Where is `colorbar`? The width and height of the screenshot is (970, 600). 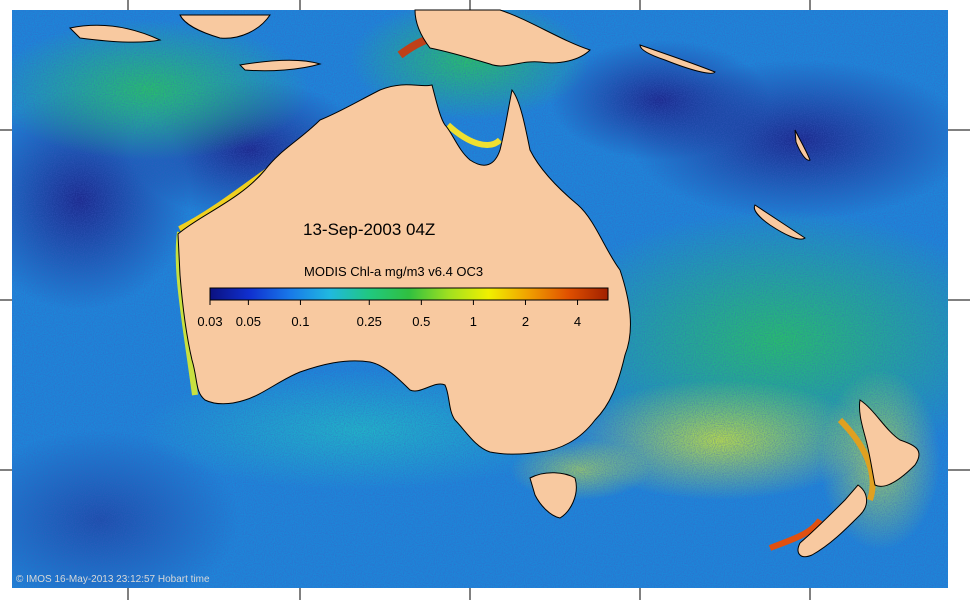
colorbar is located at coordinates (409, 296).